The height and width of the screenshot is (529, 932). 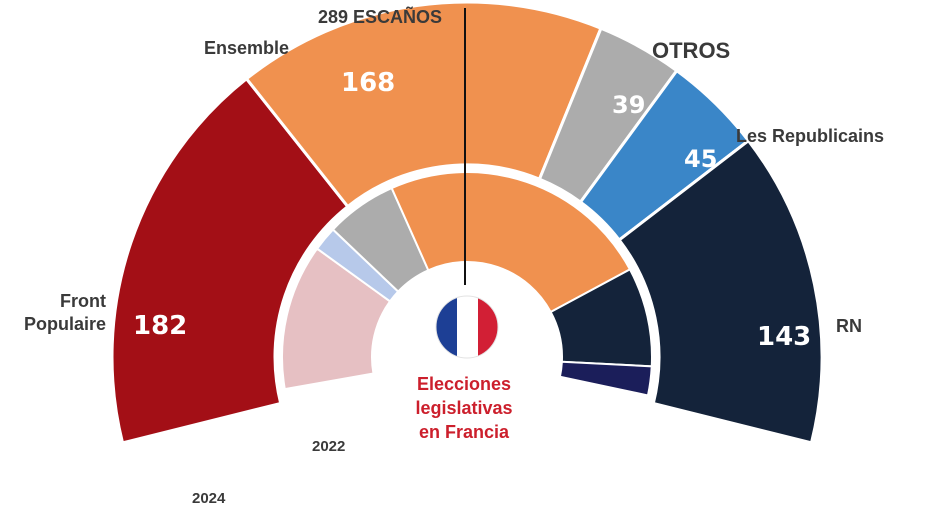 What do you see at coordinates (849, 326) in the screenshot?
I see `label-rn: RN` at bounding box center [849, 326].